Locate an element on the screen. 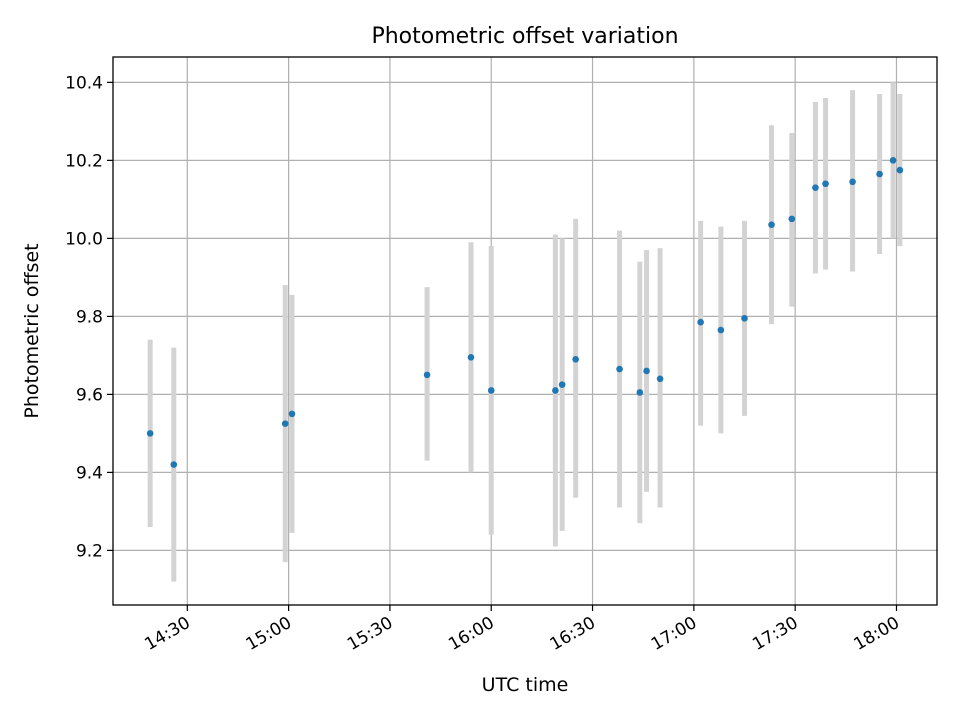  y-tick-label: 9.2 is located at coordinates (89, 551).